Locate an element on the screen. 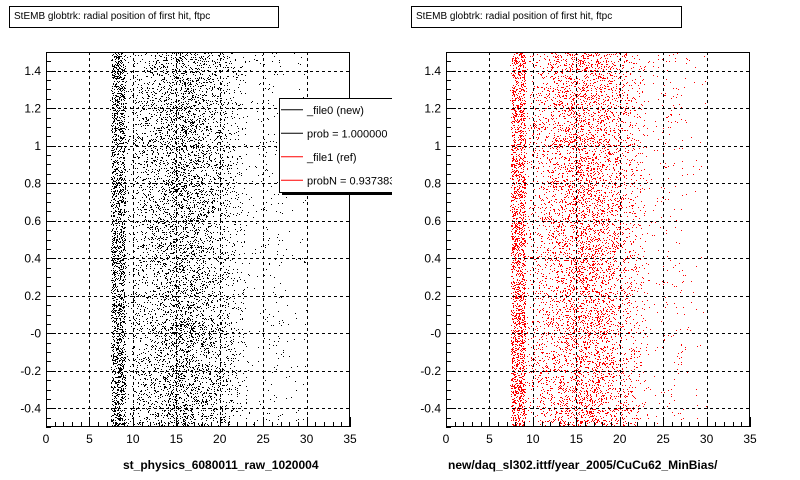 This screenshot has height=480, width=800. left-x-axis-title: st_physics_6080011_raw_1020004 is located at coordinates (221, 465).